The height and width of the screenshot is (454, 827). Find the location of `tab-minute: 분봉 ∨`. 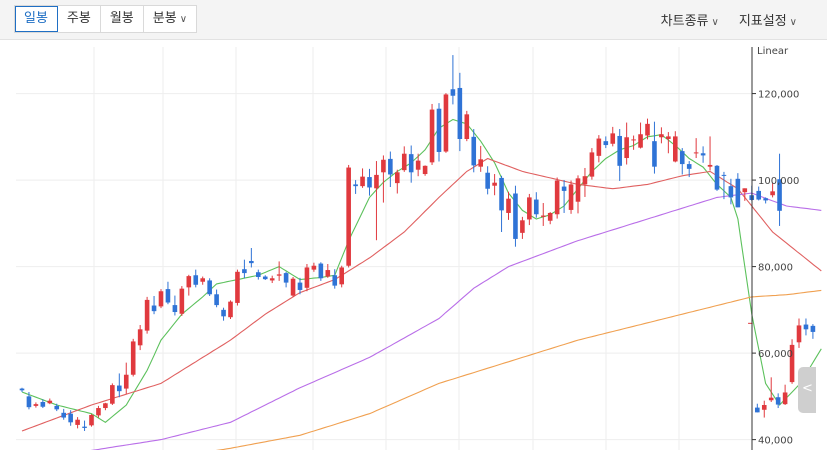

tab-minute: 분봉 ∨ is located at coordinates (170, 19).